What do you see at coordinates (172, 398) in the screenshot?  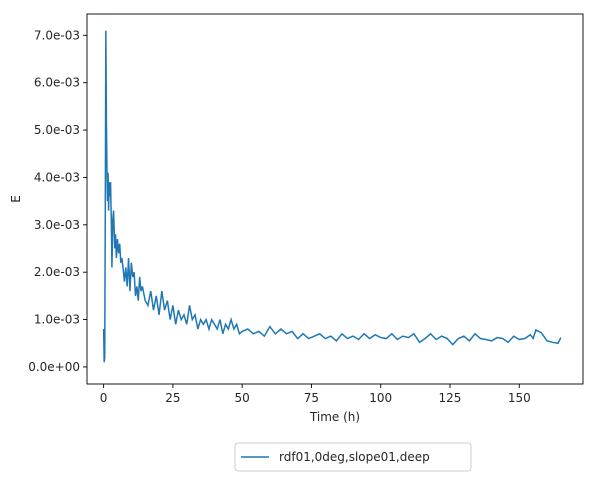 I see `x-tick-label: 25` at bounding box center [172, 398].